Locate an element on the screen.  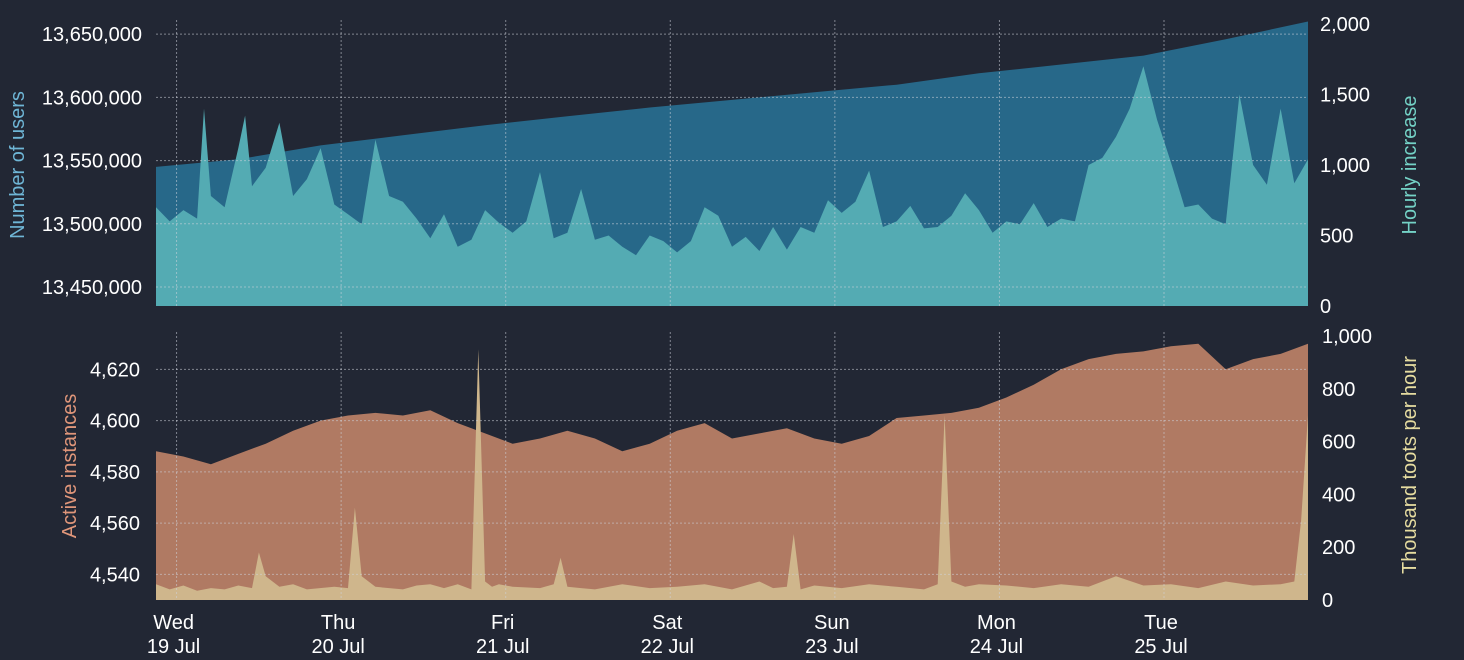
x-tick-day-label: Tue is located at coordinates (1161, 623).